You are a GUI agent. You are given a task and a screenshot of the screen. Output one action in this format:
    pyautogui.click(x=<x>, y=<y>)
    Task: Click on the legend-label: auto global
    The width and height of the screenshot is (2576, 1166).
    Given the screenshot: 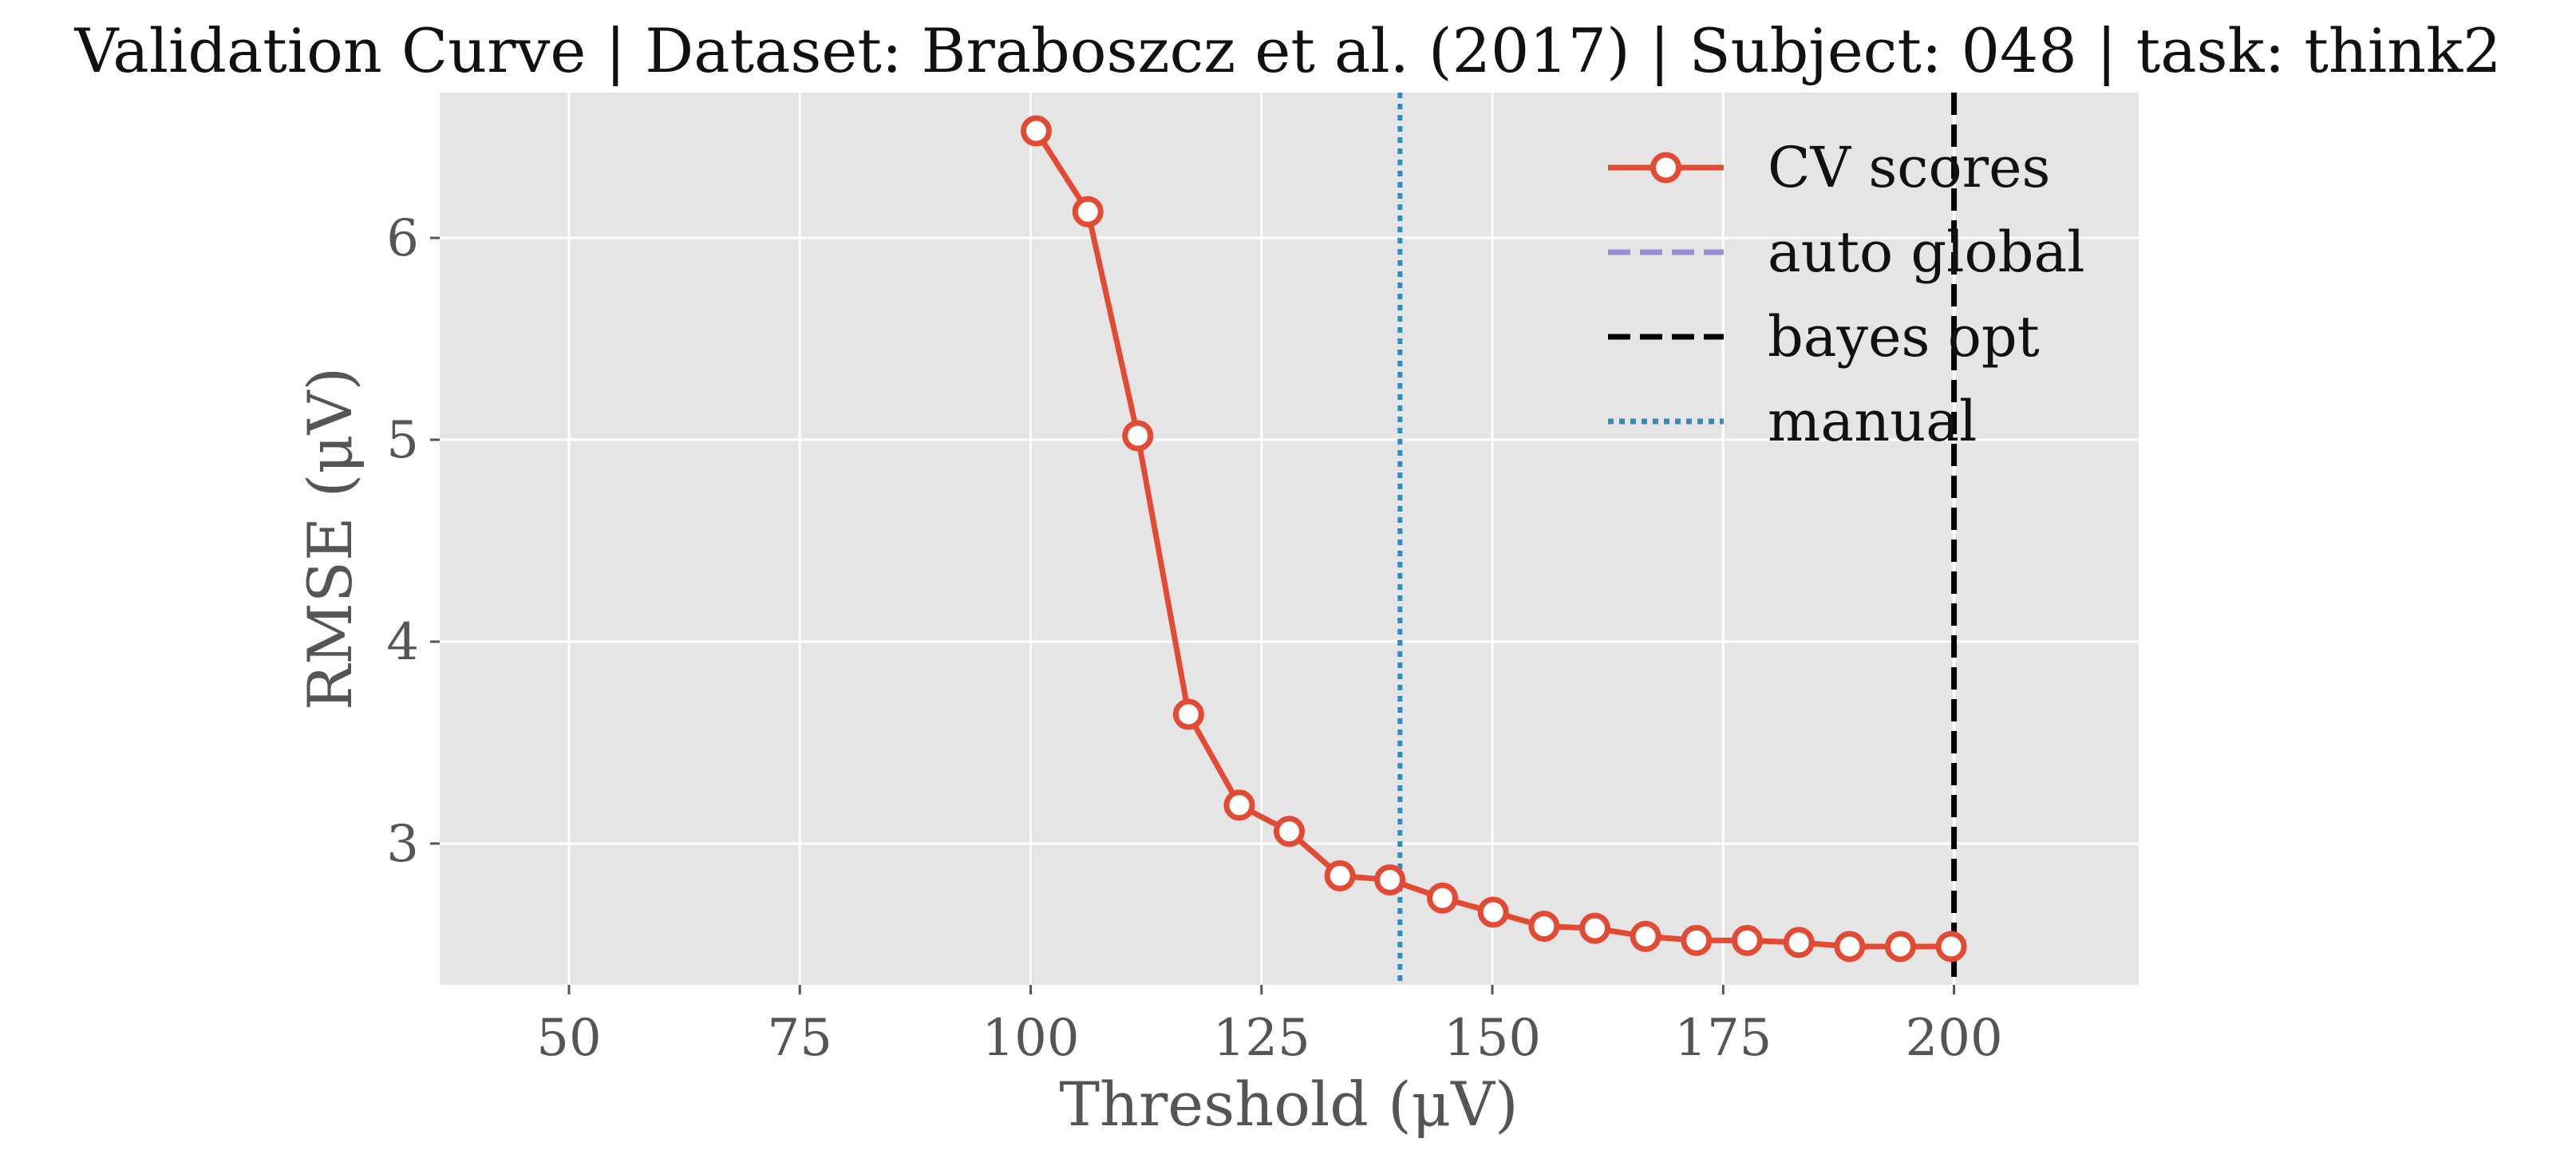 What is the action you would take?
    pyautogui.click(x=1926, y=252)
    